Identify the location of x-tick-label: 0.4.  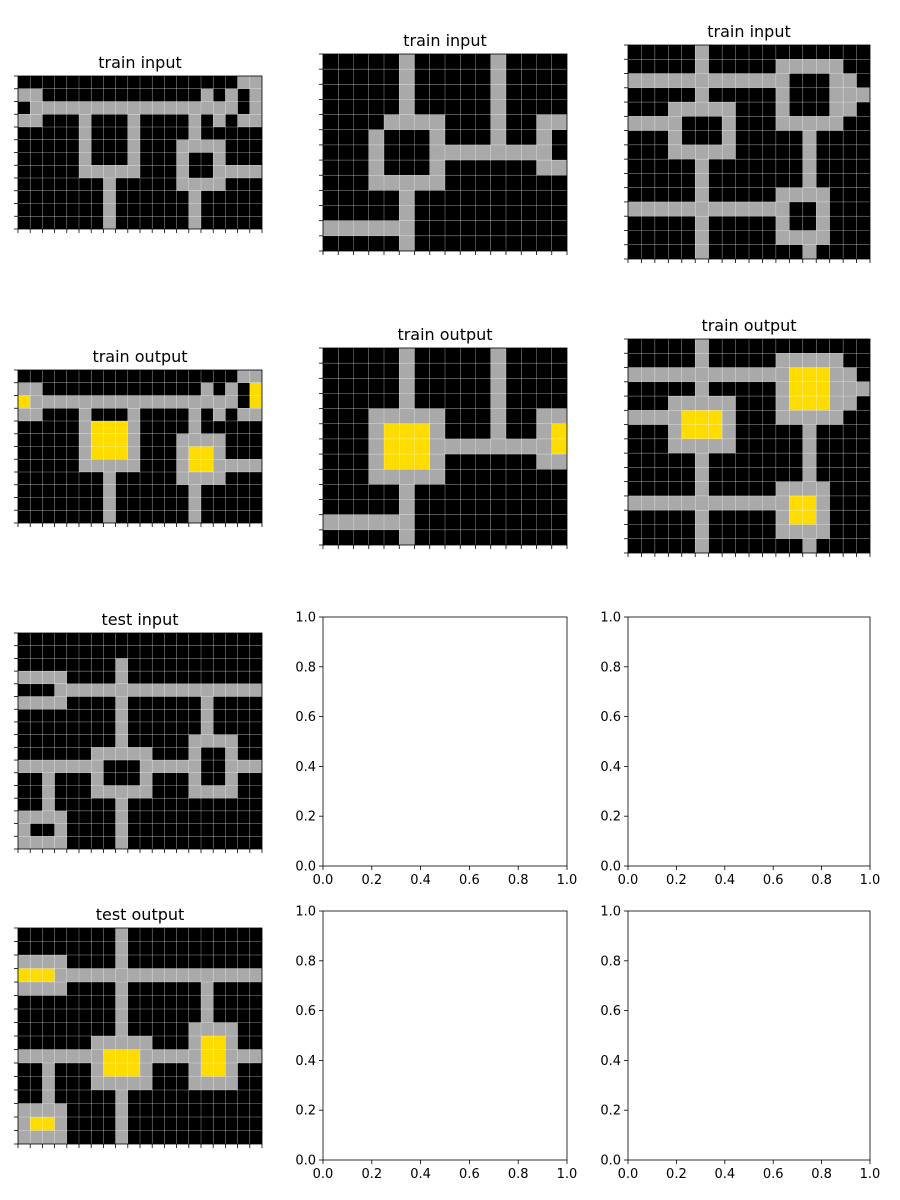
(724, 1174).